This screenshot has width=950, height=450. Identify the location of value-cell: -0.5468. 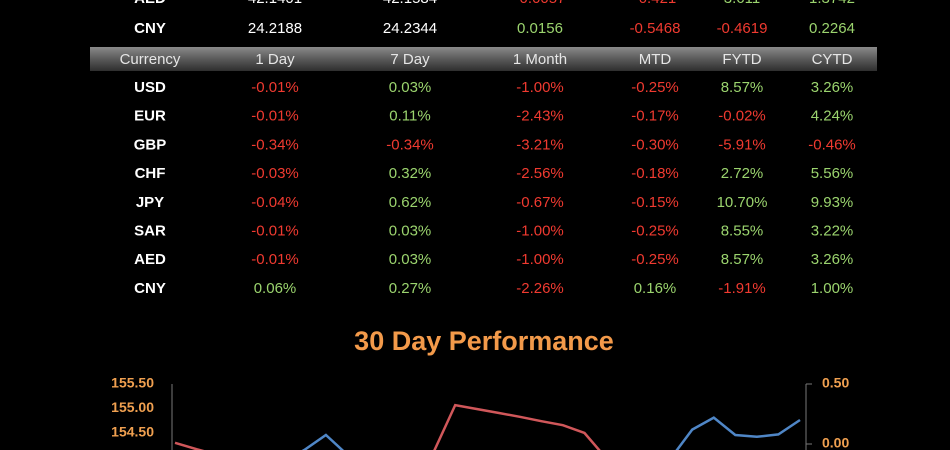
(655, 28).